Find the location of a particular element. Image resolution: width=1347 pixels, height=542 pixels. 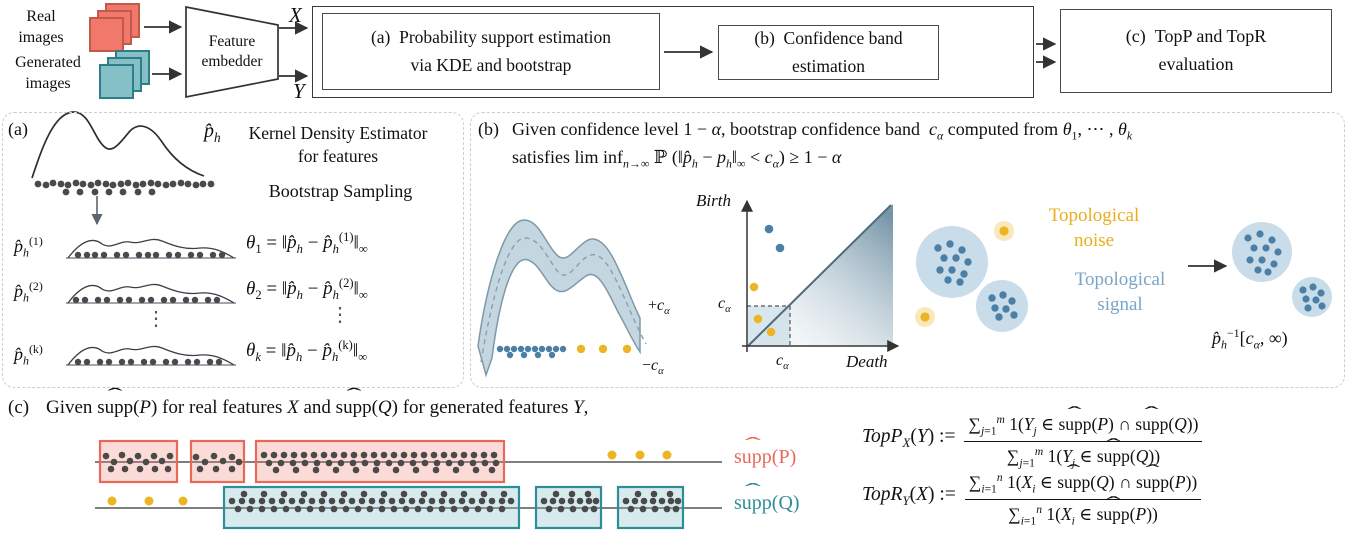

supp-q-label: supp(Q) is located at coordinates (767, 503).